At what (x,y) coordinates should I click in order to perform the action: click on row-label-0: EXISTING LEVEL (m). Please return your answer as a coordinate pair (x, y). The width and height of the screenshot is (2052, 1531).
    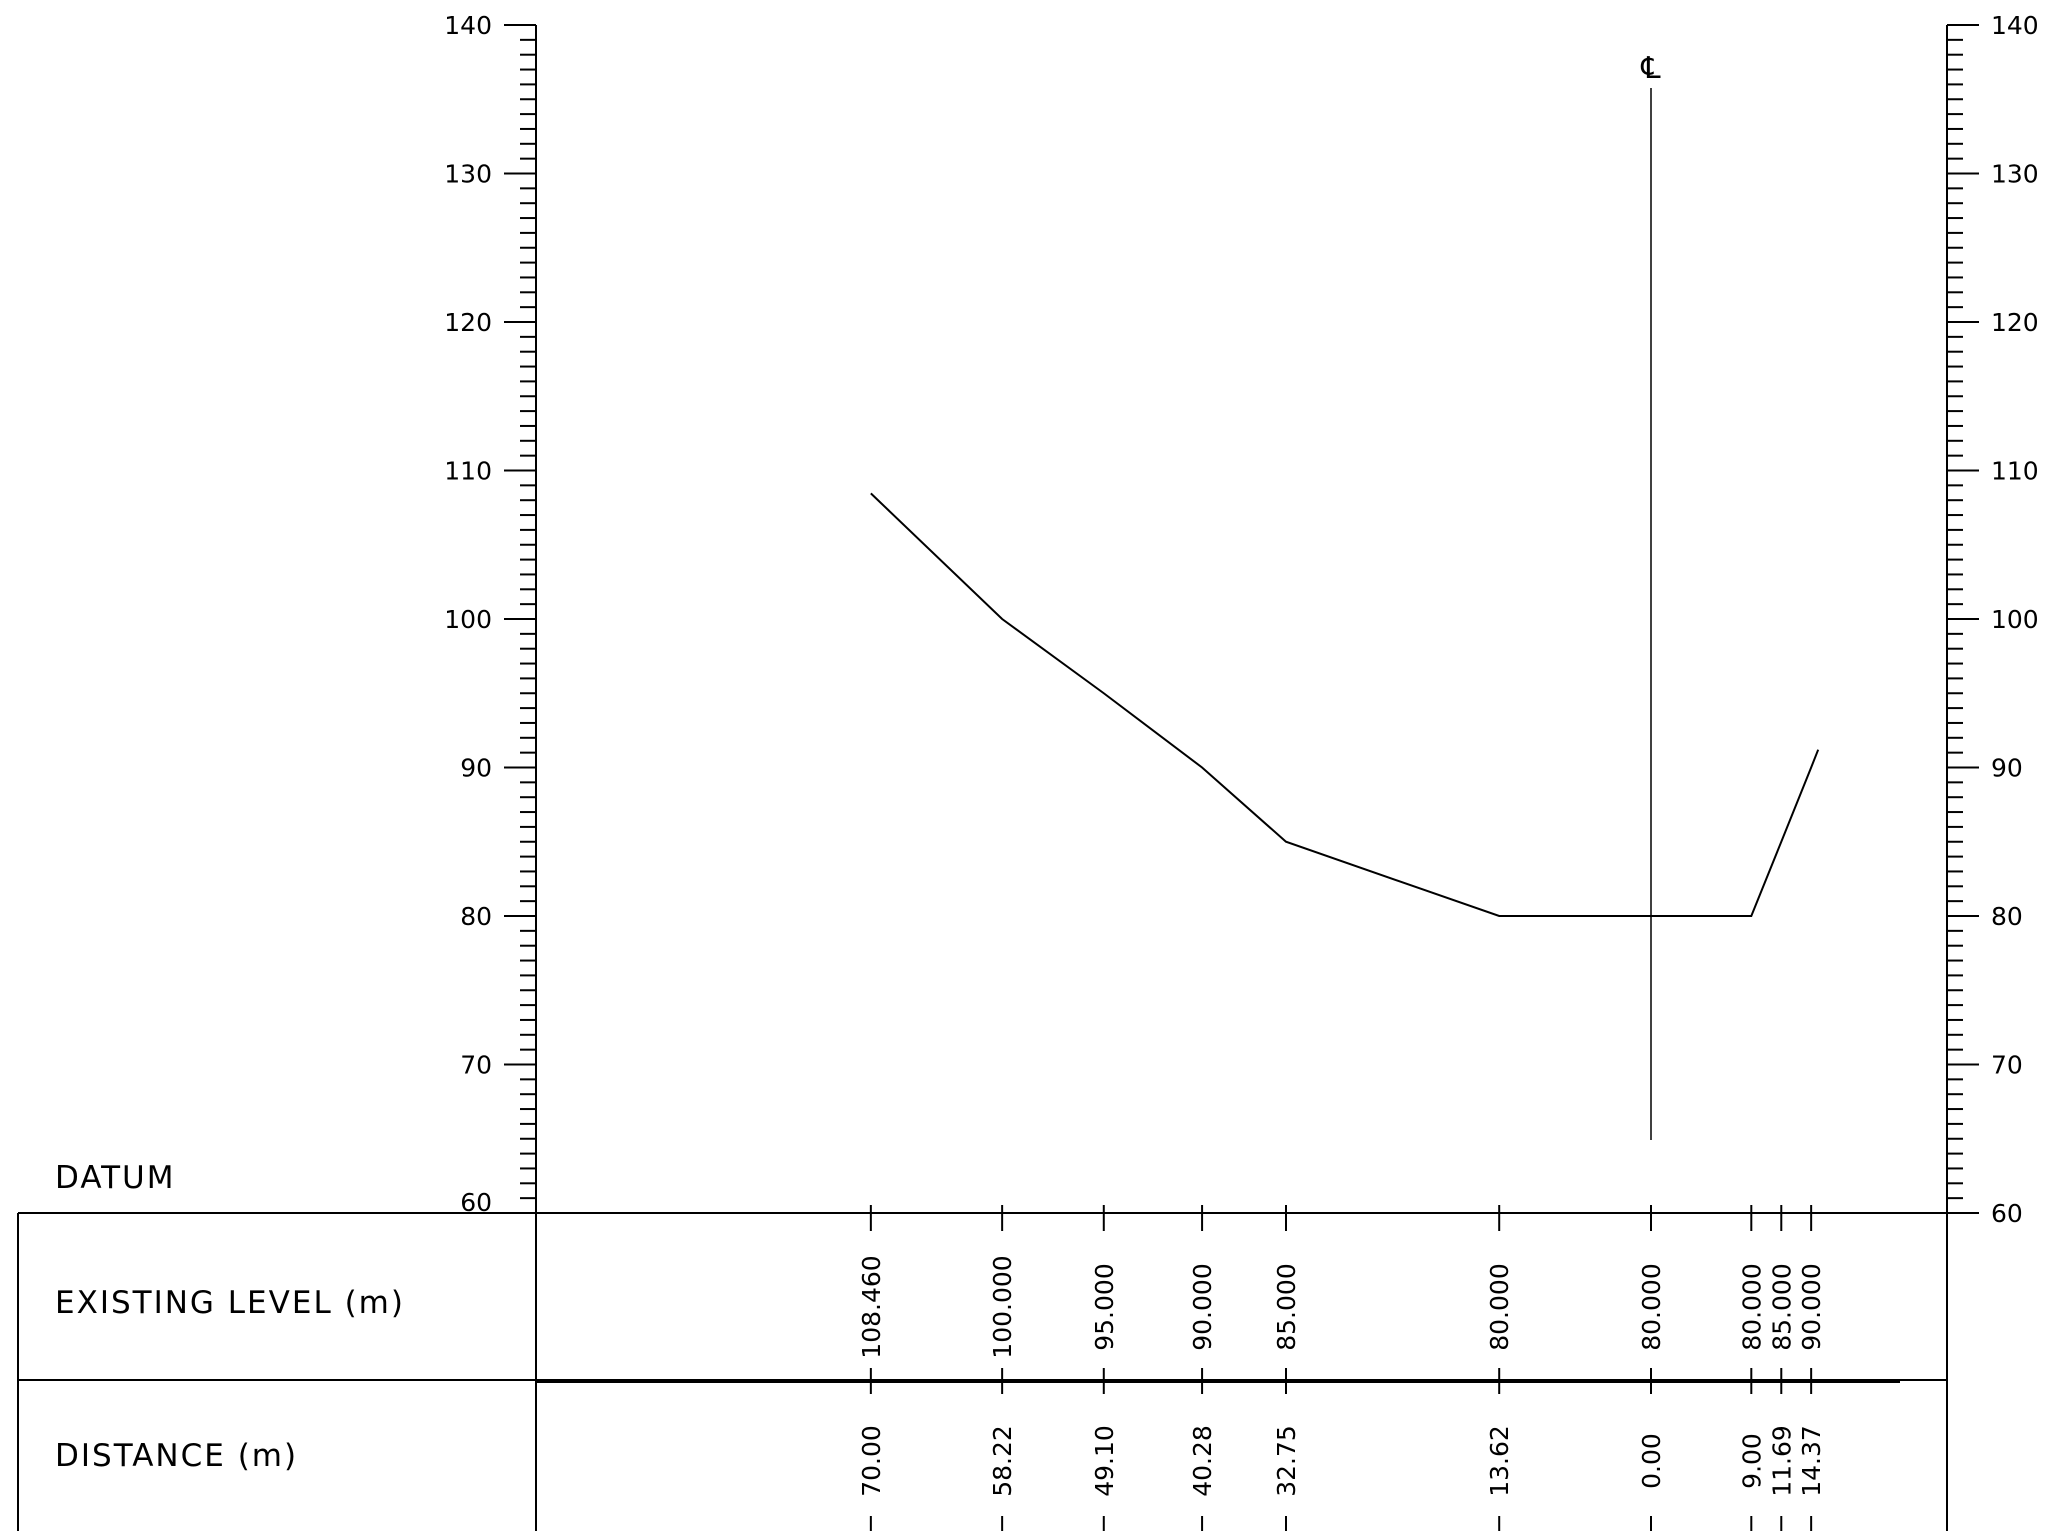
    Looking at the image, I should click on (230, 1303).